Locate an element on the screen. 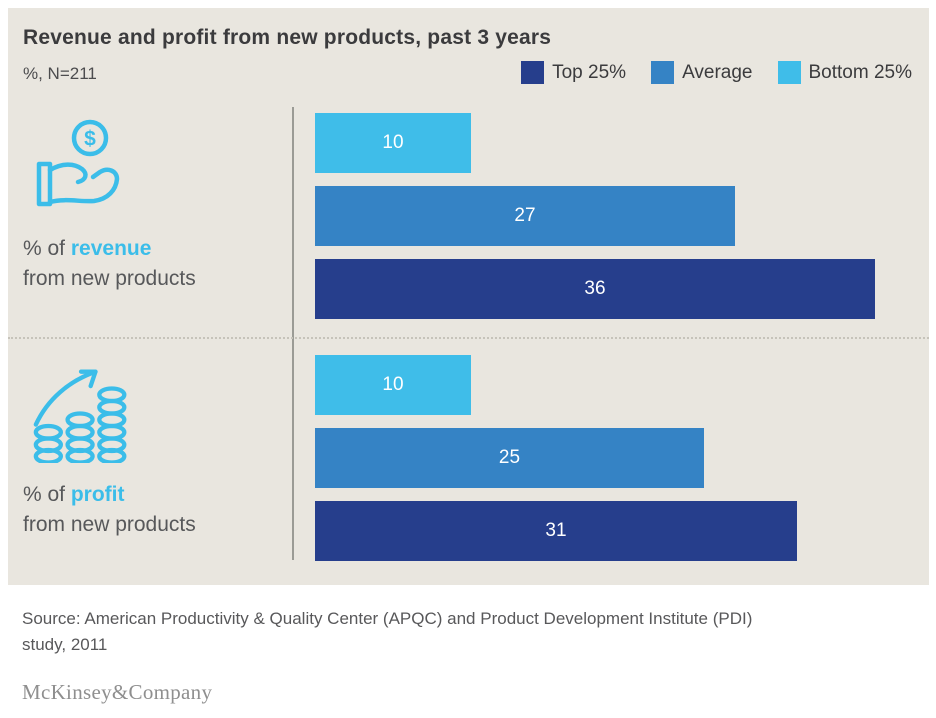 The height and width of the screenshot is (718, 936). bar-value-label: 25 is located at coordinates (509, 457).